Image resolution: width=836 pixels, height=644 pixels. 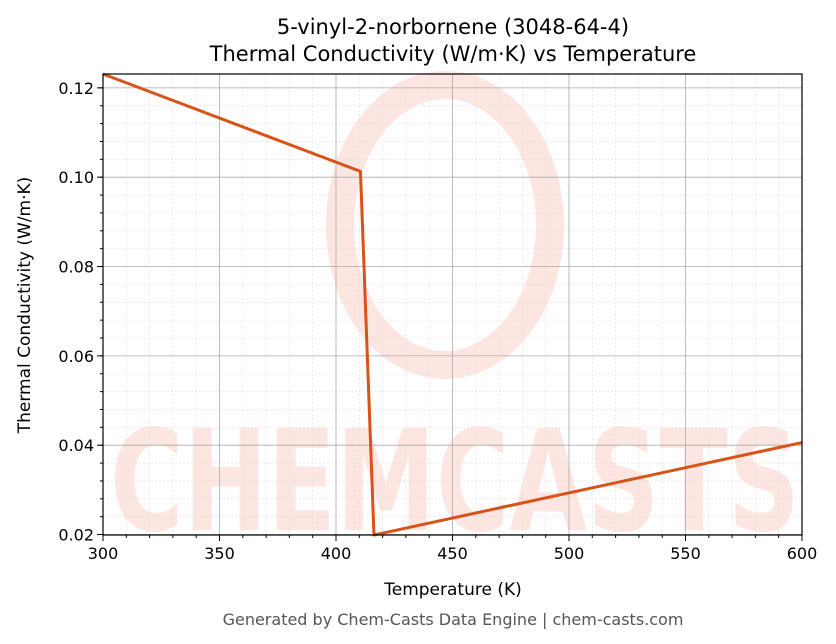 I want to click on x-tick-label: 400, so click(x=336, y=553).